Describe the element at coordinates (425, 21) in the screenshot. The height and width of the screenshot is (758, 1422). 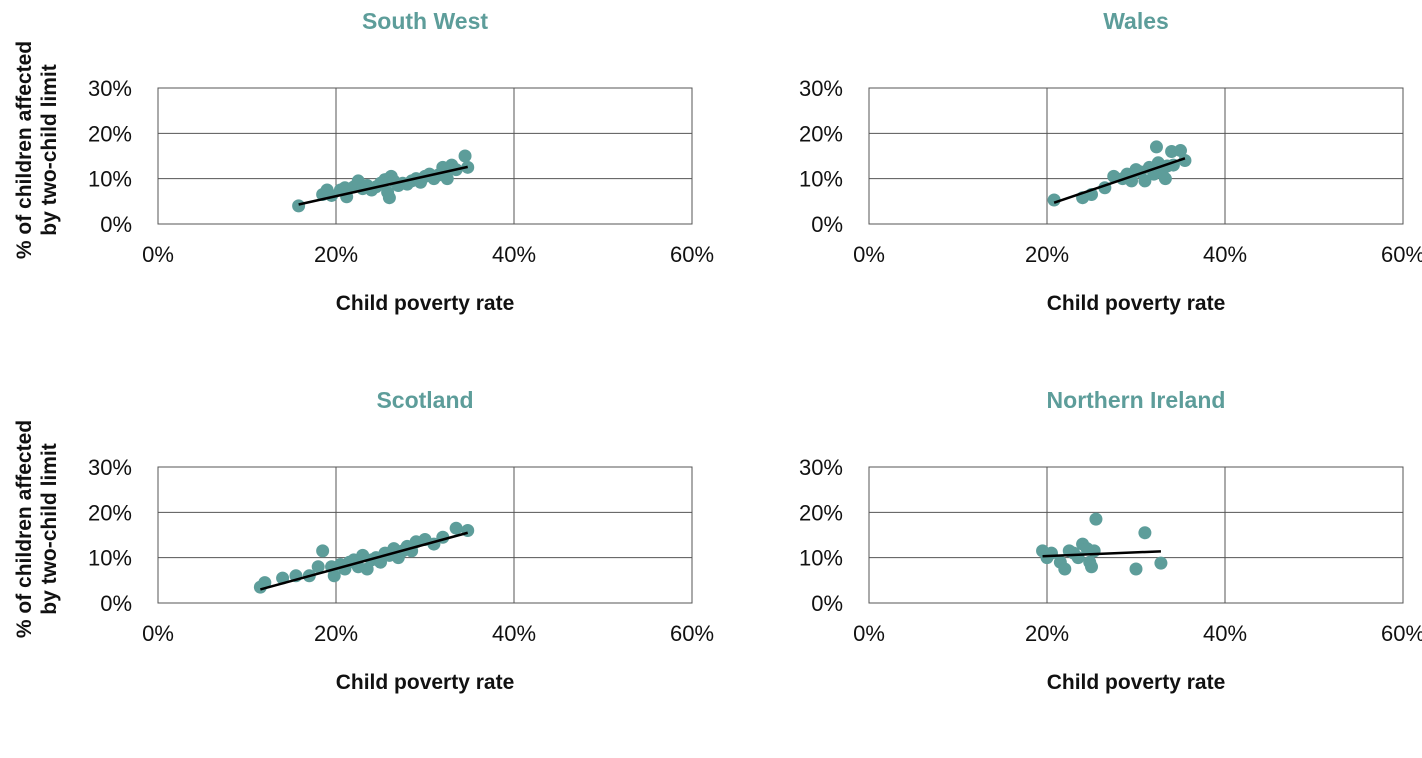
I see `chart-title: South West` at that location.